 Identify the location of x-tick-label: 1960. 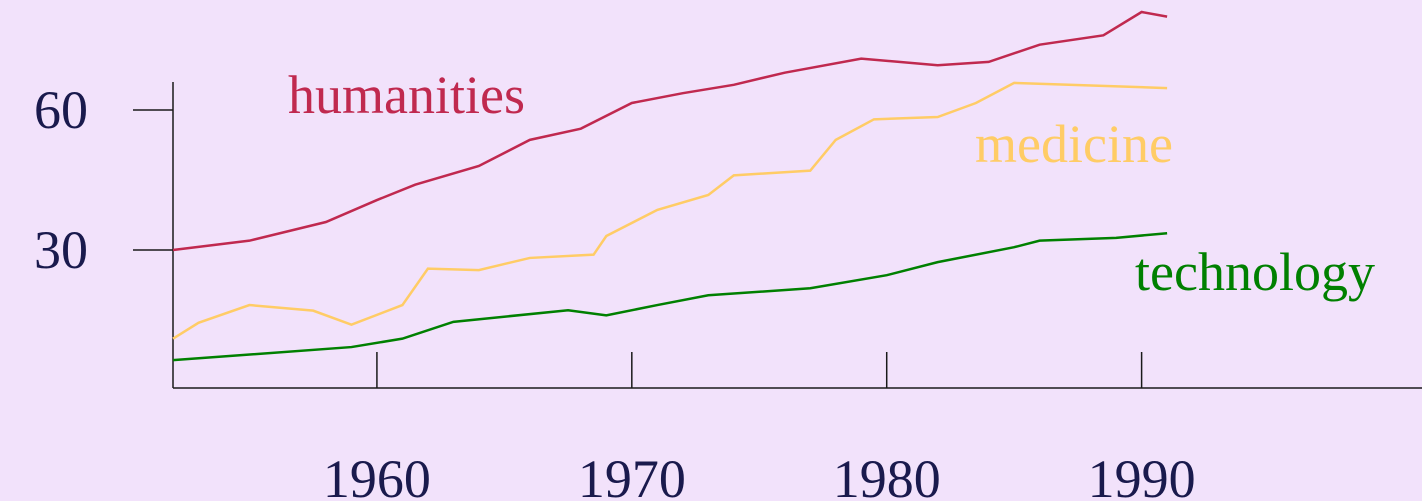
(377, 475).